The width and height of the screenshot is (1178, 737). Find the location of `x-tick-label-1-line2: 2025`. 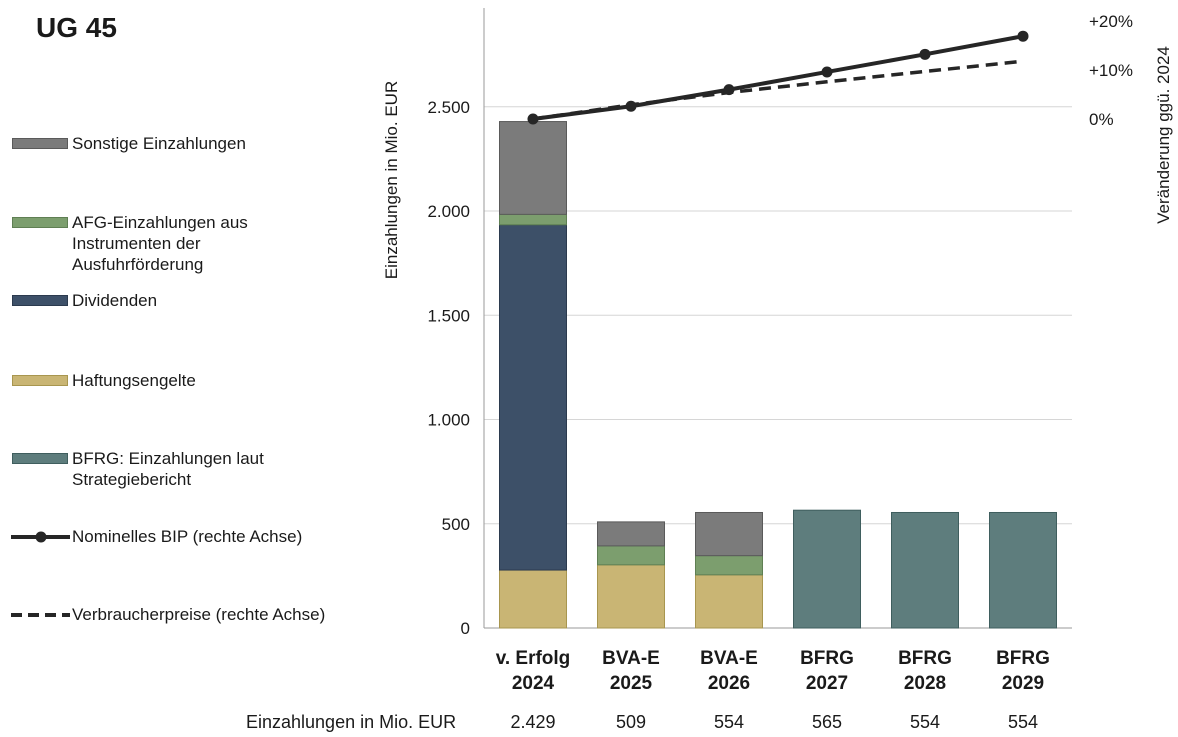

x-tick-label-1-line2: 2025 is located at coordinates (631, 683).